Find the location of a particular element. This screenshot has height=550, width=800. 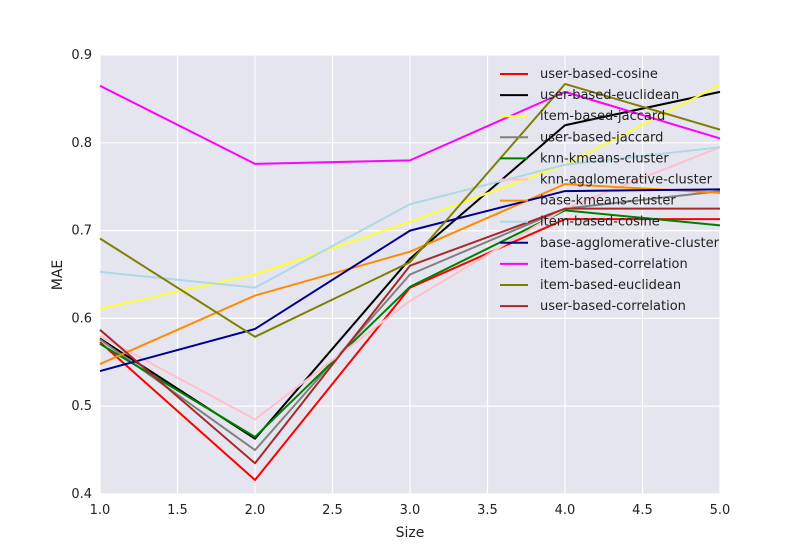

x-tick-labels: 1.0 1.5 2.0 2.5 3.0 3.5 4.0 4.5 5.0 is located at coordinates (410, 510).